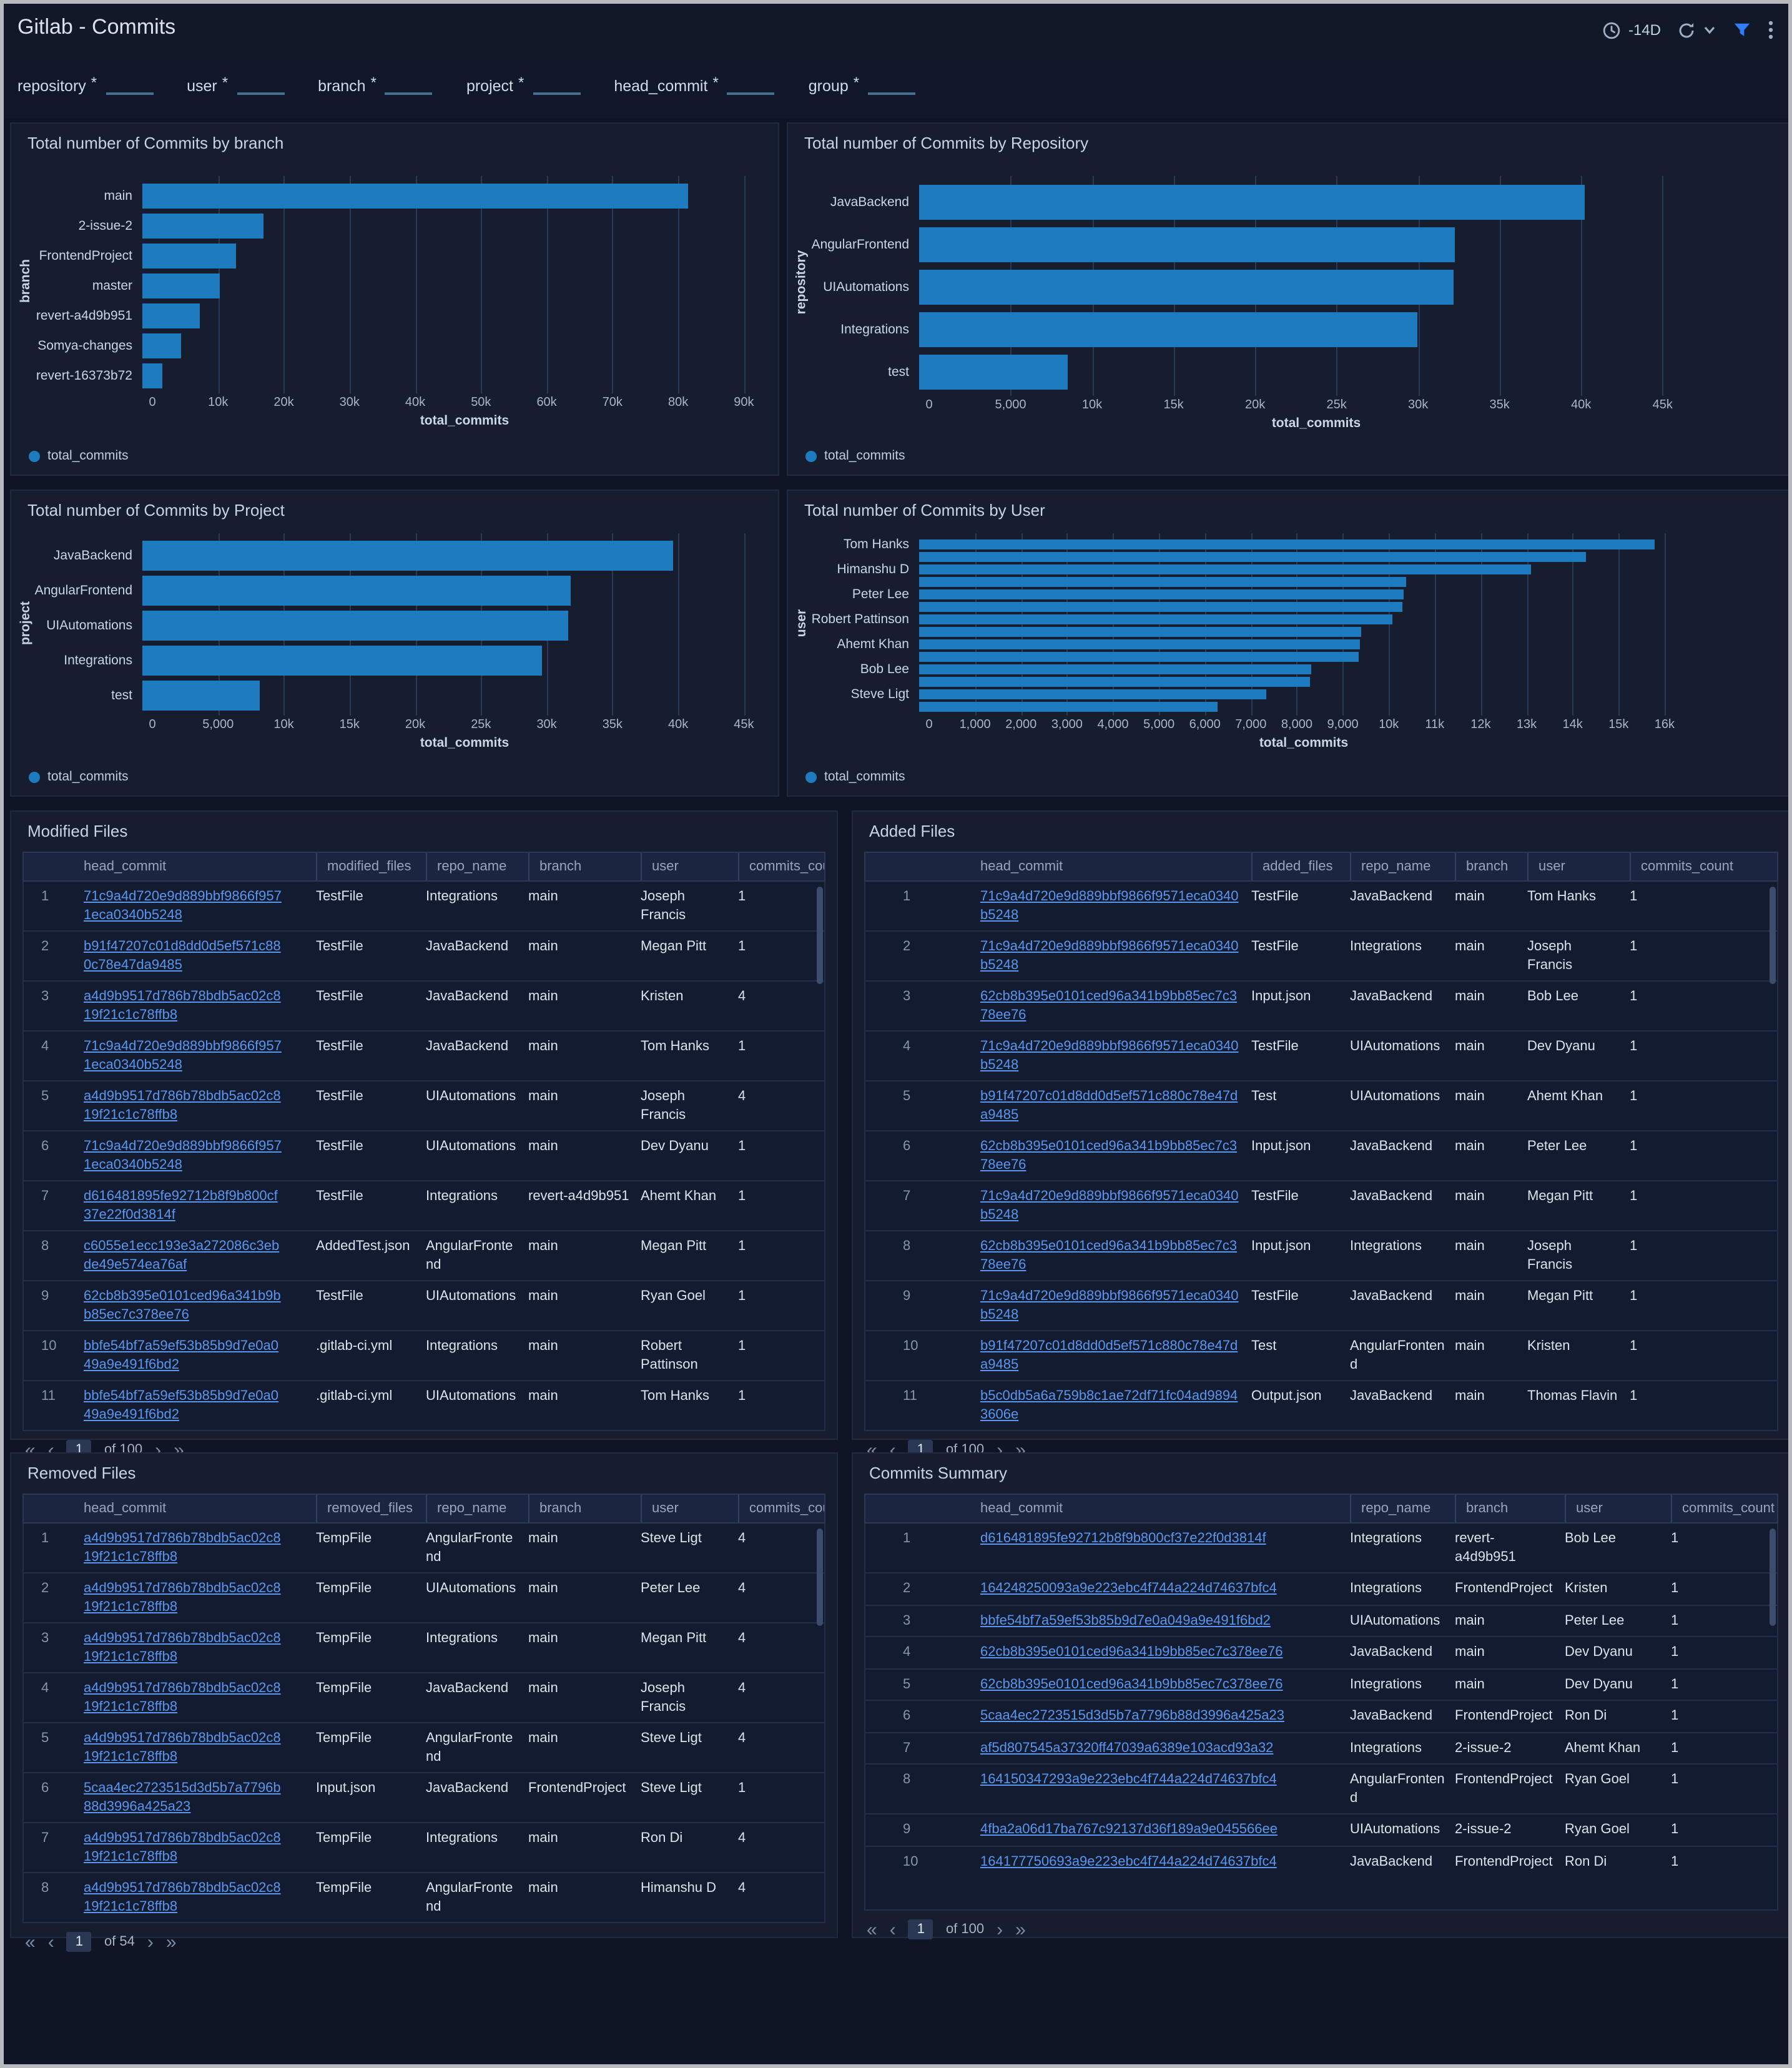 The image size is (1792, 2068). What do you see at coordinates (1300, 866) in the screenshot?
I see `column-header-added_files: added_files` at bounding box center [1300, 866].